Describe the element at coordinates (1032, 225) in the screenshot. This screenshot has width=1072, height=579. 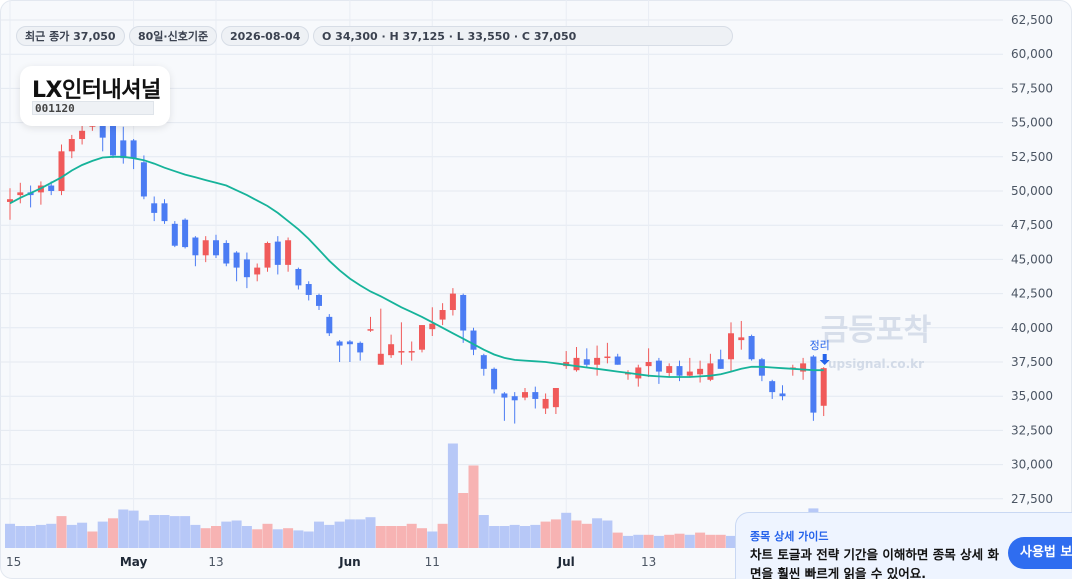
I see `y-tick-label: 47,500` at that location.